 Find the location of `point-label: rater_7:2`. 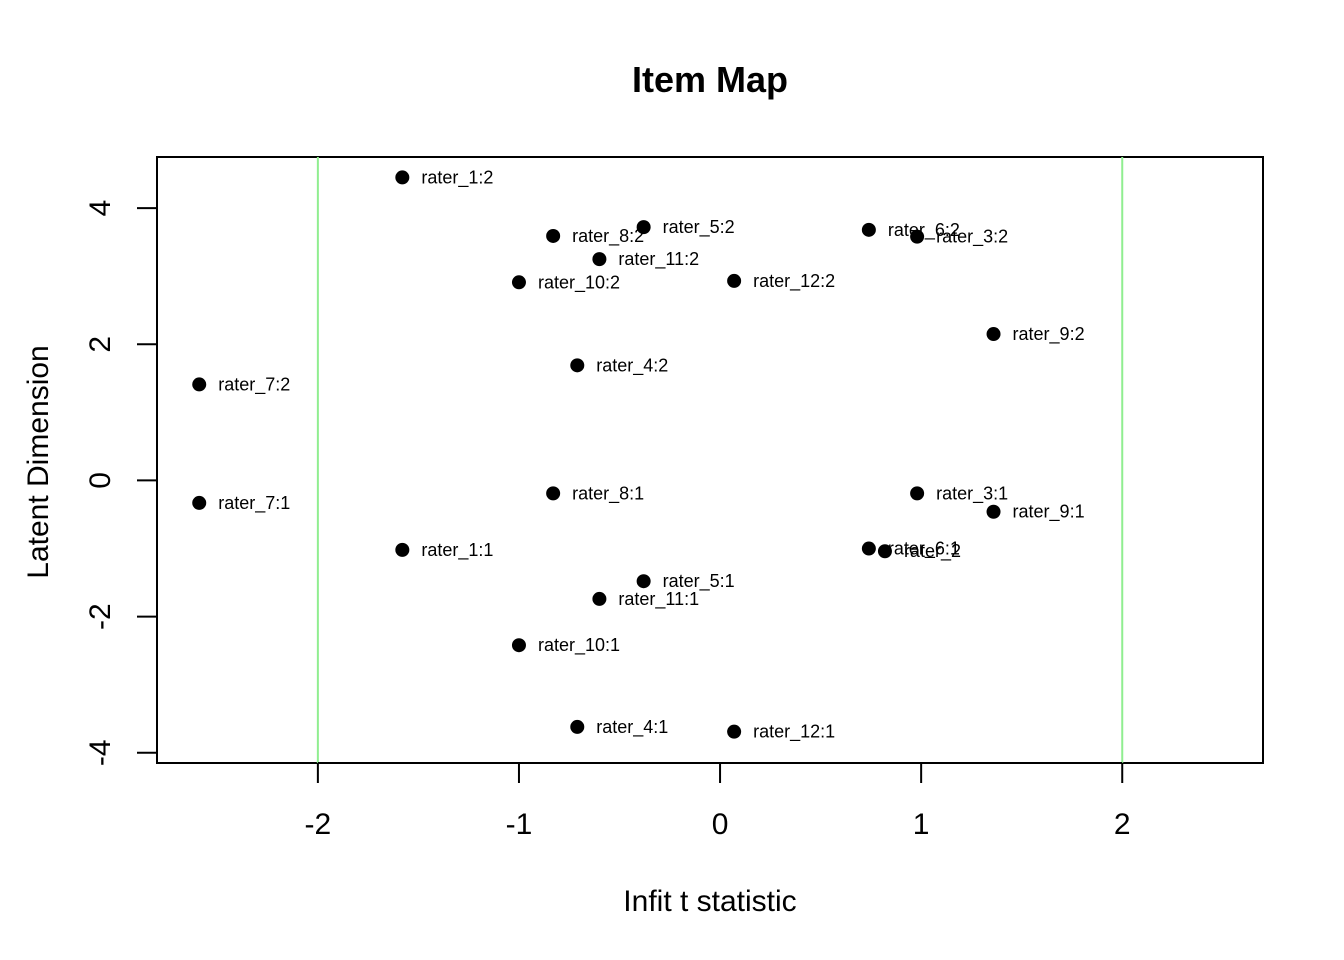

point-label: rater_7:2 is located at coordinates (254, 384).